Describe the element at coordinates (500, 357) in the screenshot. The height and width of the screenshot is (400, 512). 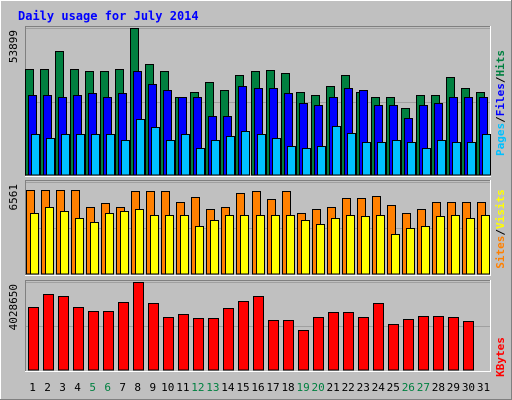
I see `legend-text-bottom: KBytes` at that location.